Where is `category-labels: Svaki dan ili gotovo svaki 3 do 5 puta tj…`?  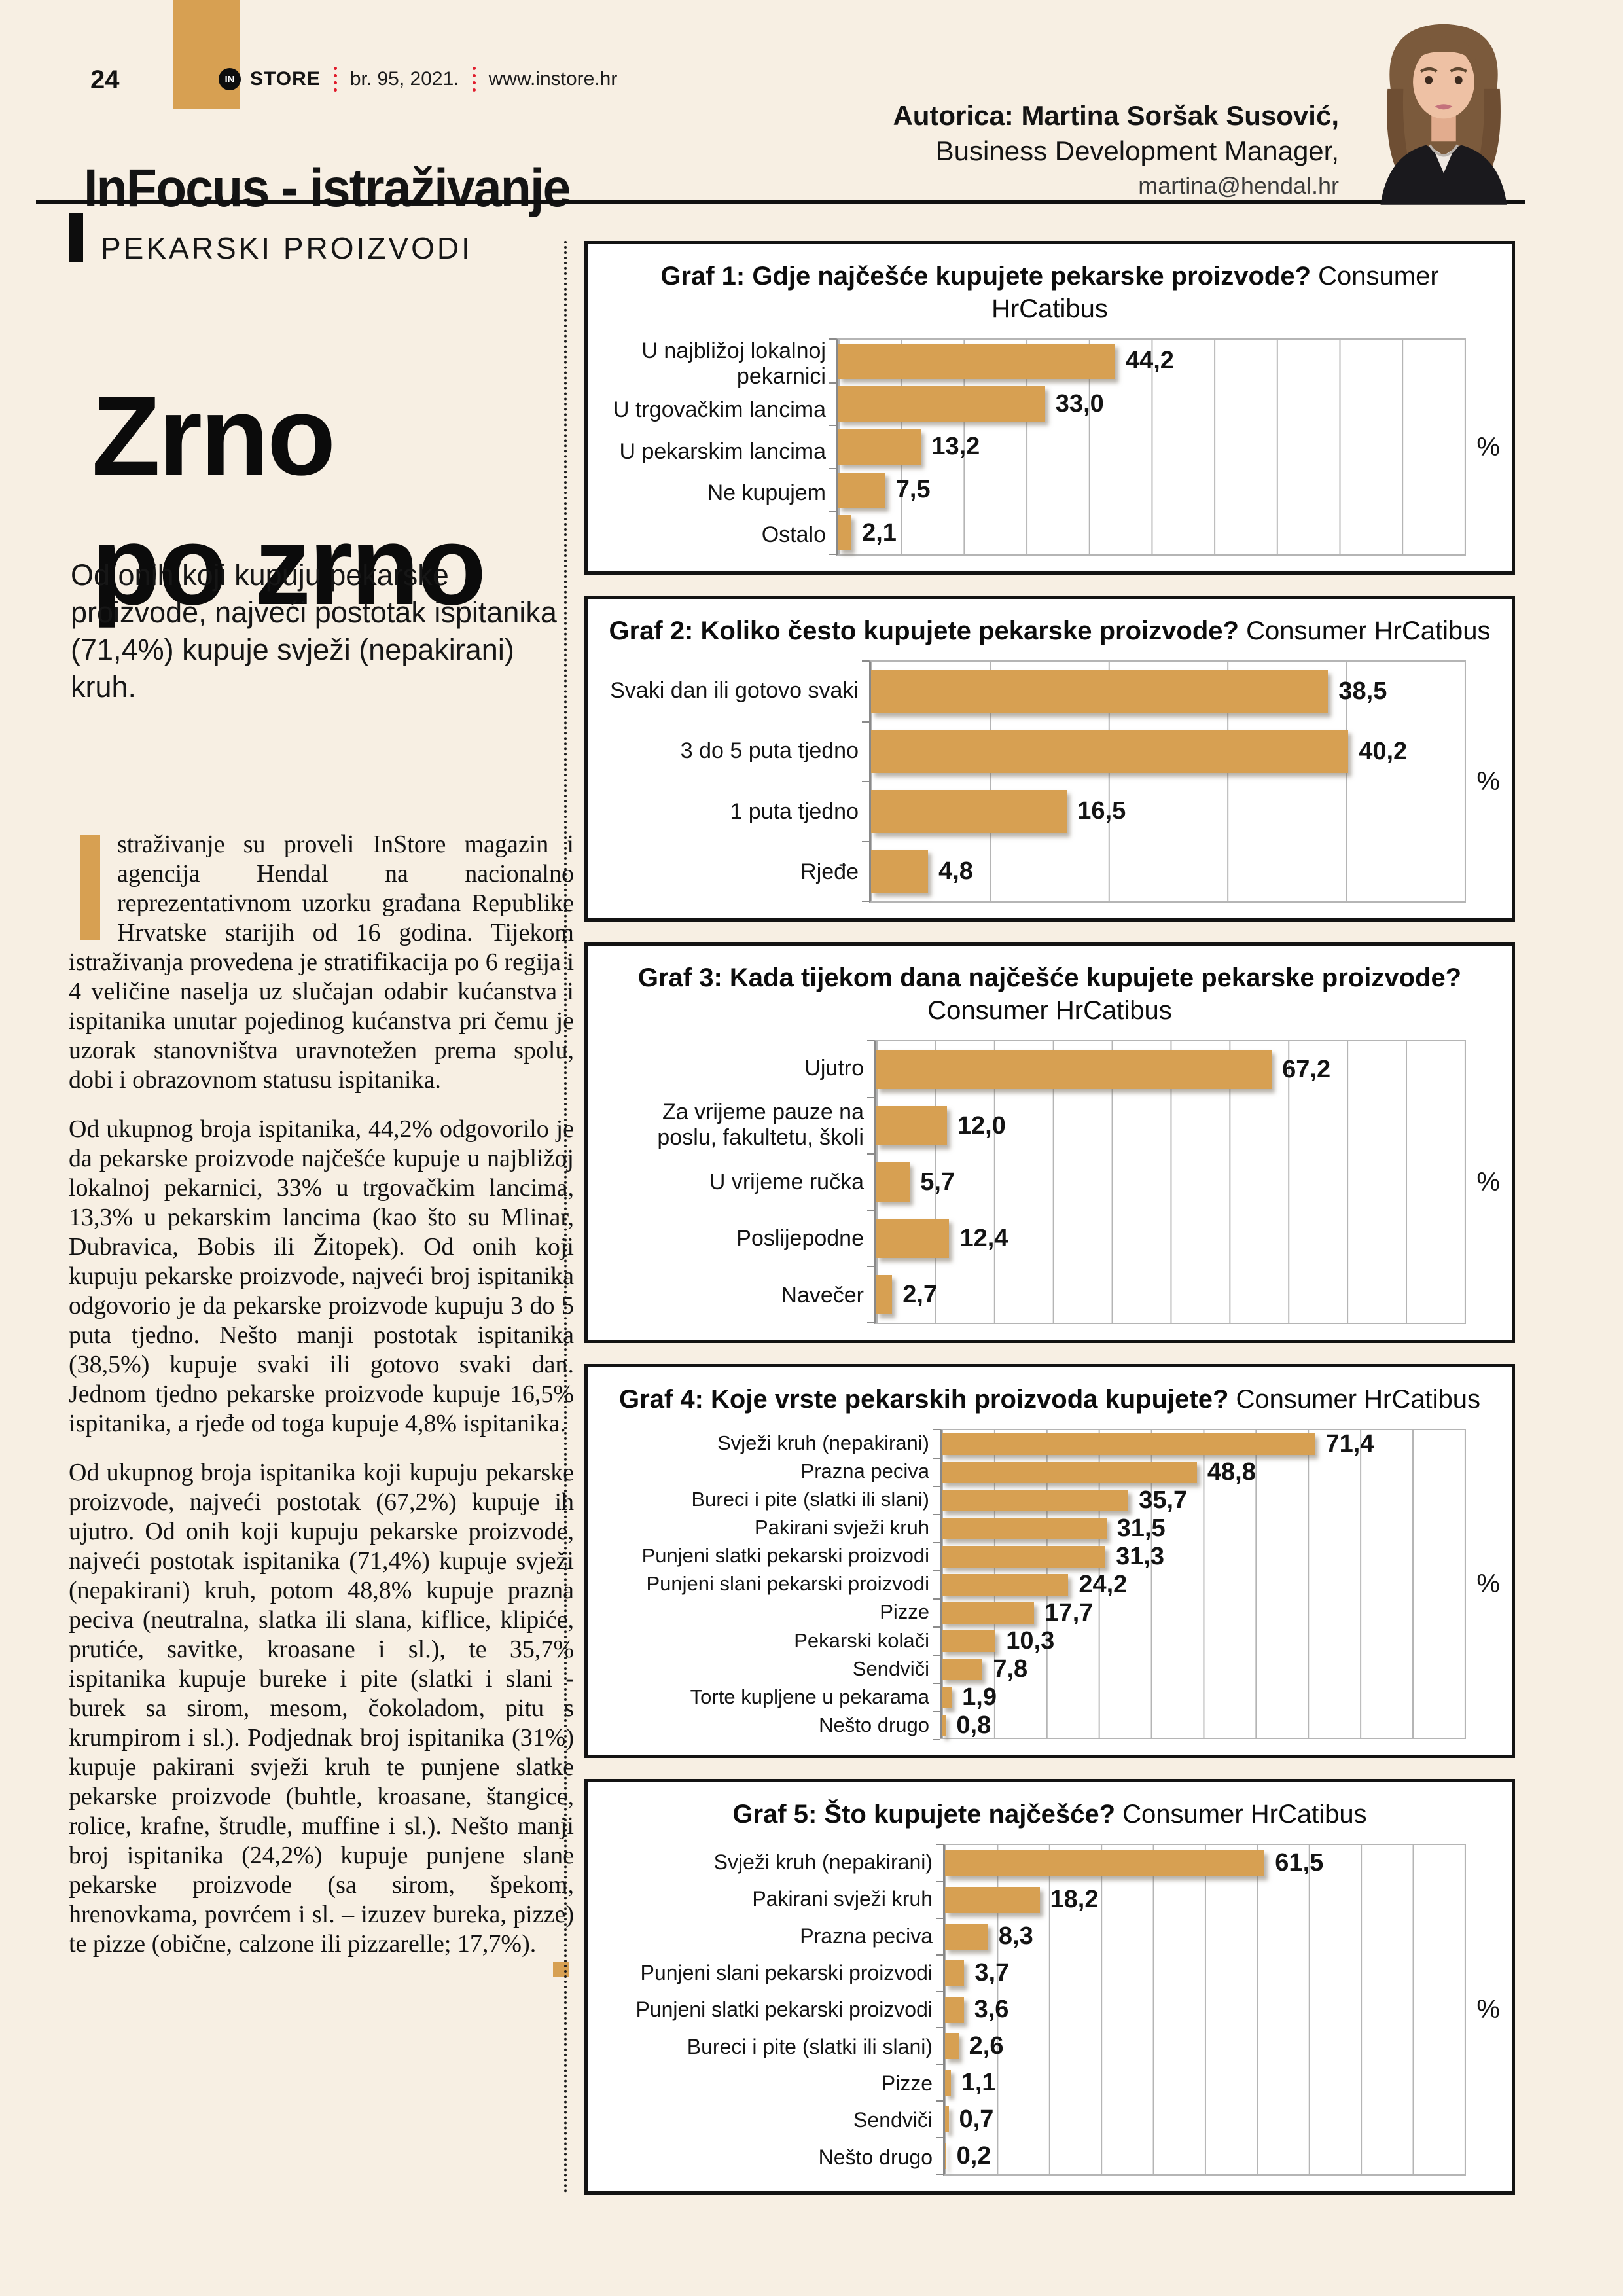 category-labels: Svaki dan ili gotovo svaki 3 do 5 puta tj… is located at coordinates (734, 782).